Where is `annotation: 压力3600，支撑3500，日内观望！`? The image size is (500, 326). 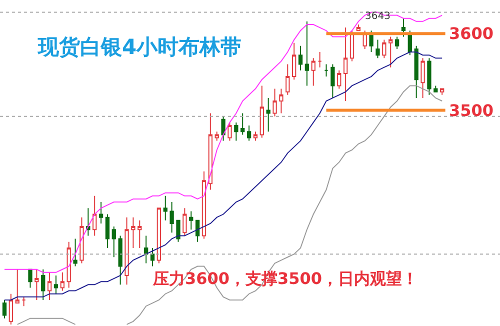
annotation: 压力3600，支撑3500，日内观望！ is located at coordinates (285, 278).